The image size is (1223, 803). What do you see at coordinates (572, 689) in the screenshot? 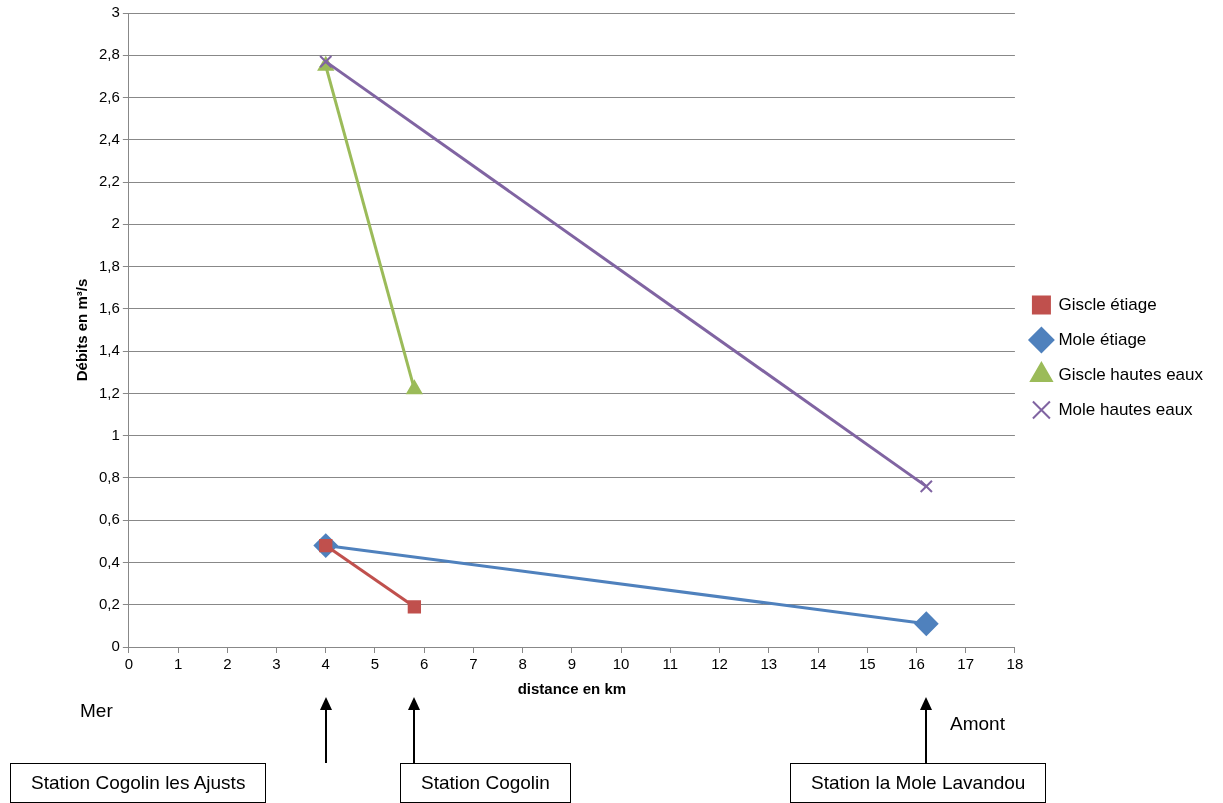
I see `x-axis-title: distance en km` at bounding box center [572, 689].